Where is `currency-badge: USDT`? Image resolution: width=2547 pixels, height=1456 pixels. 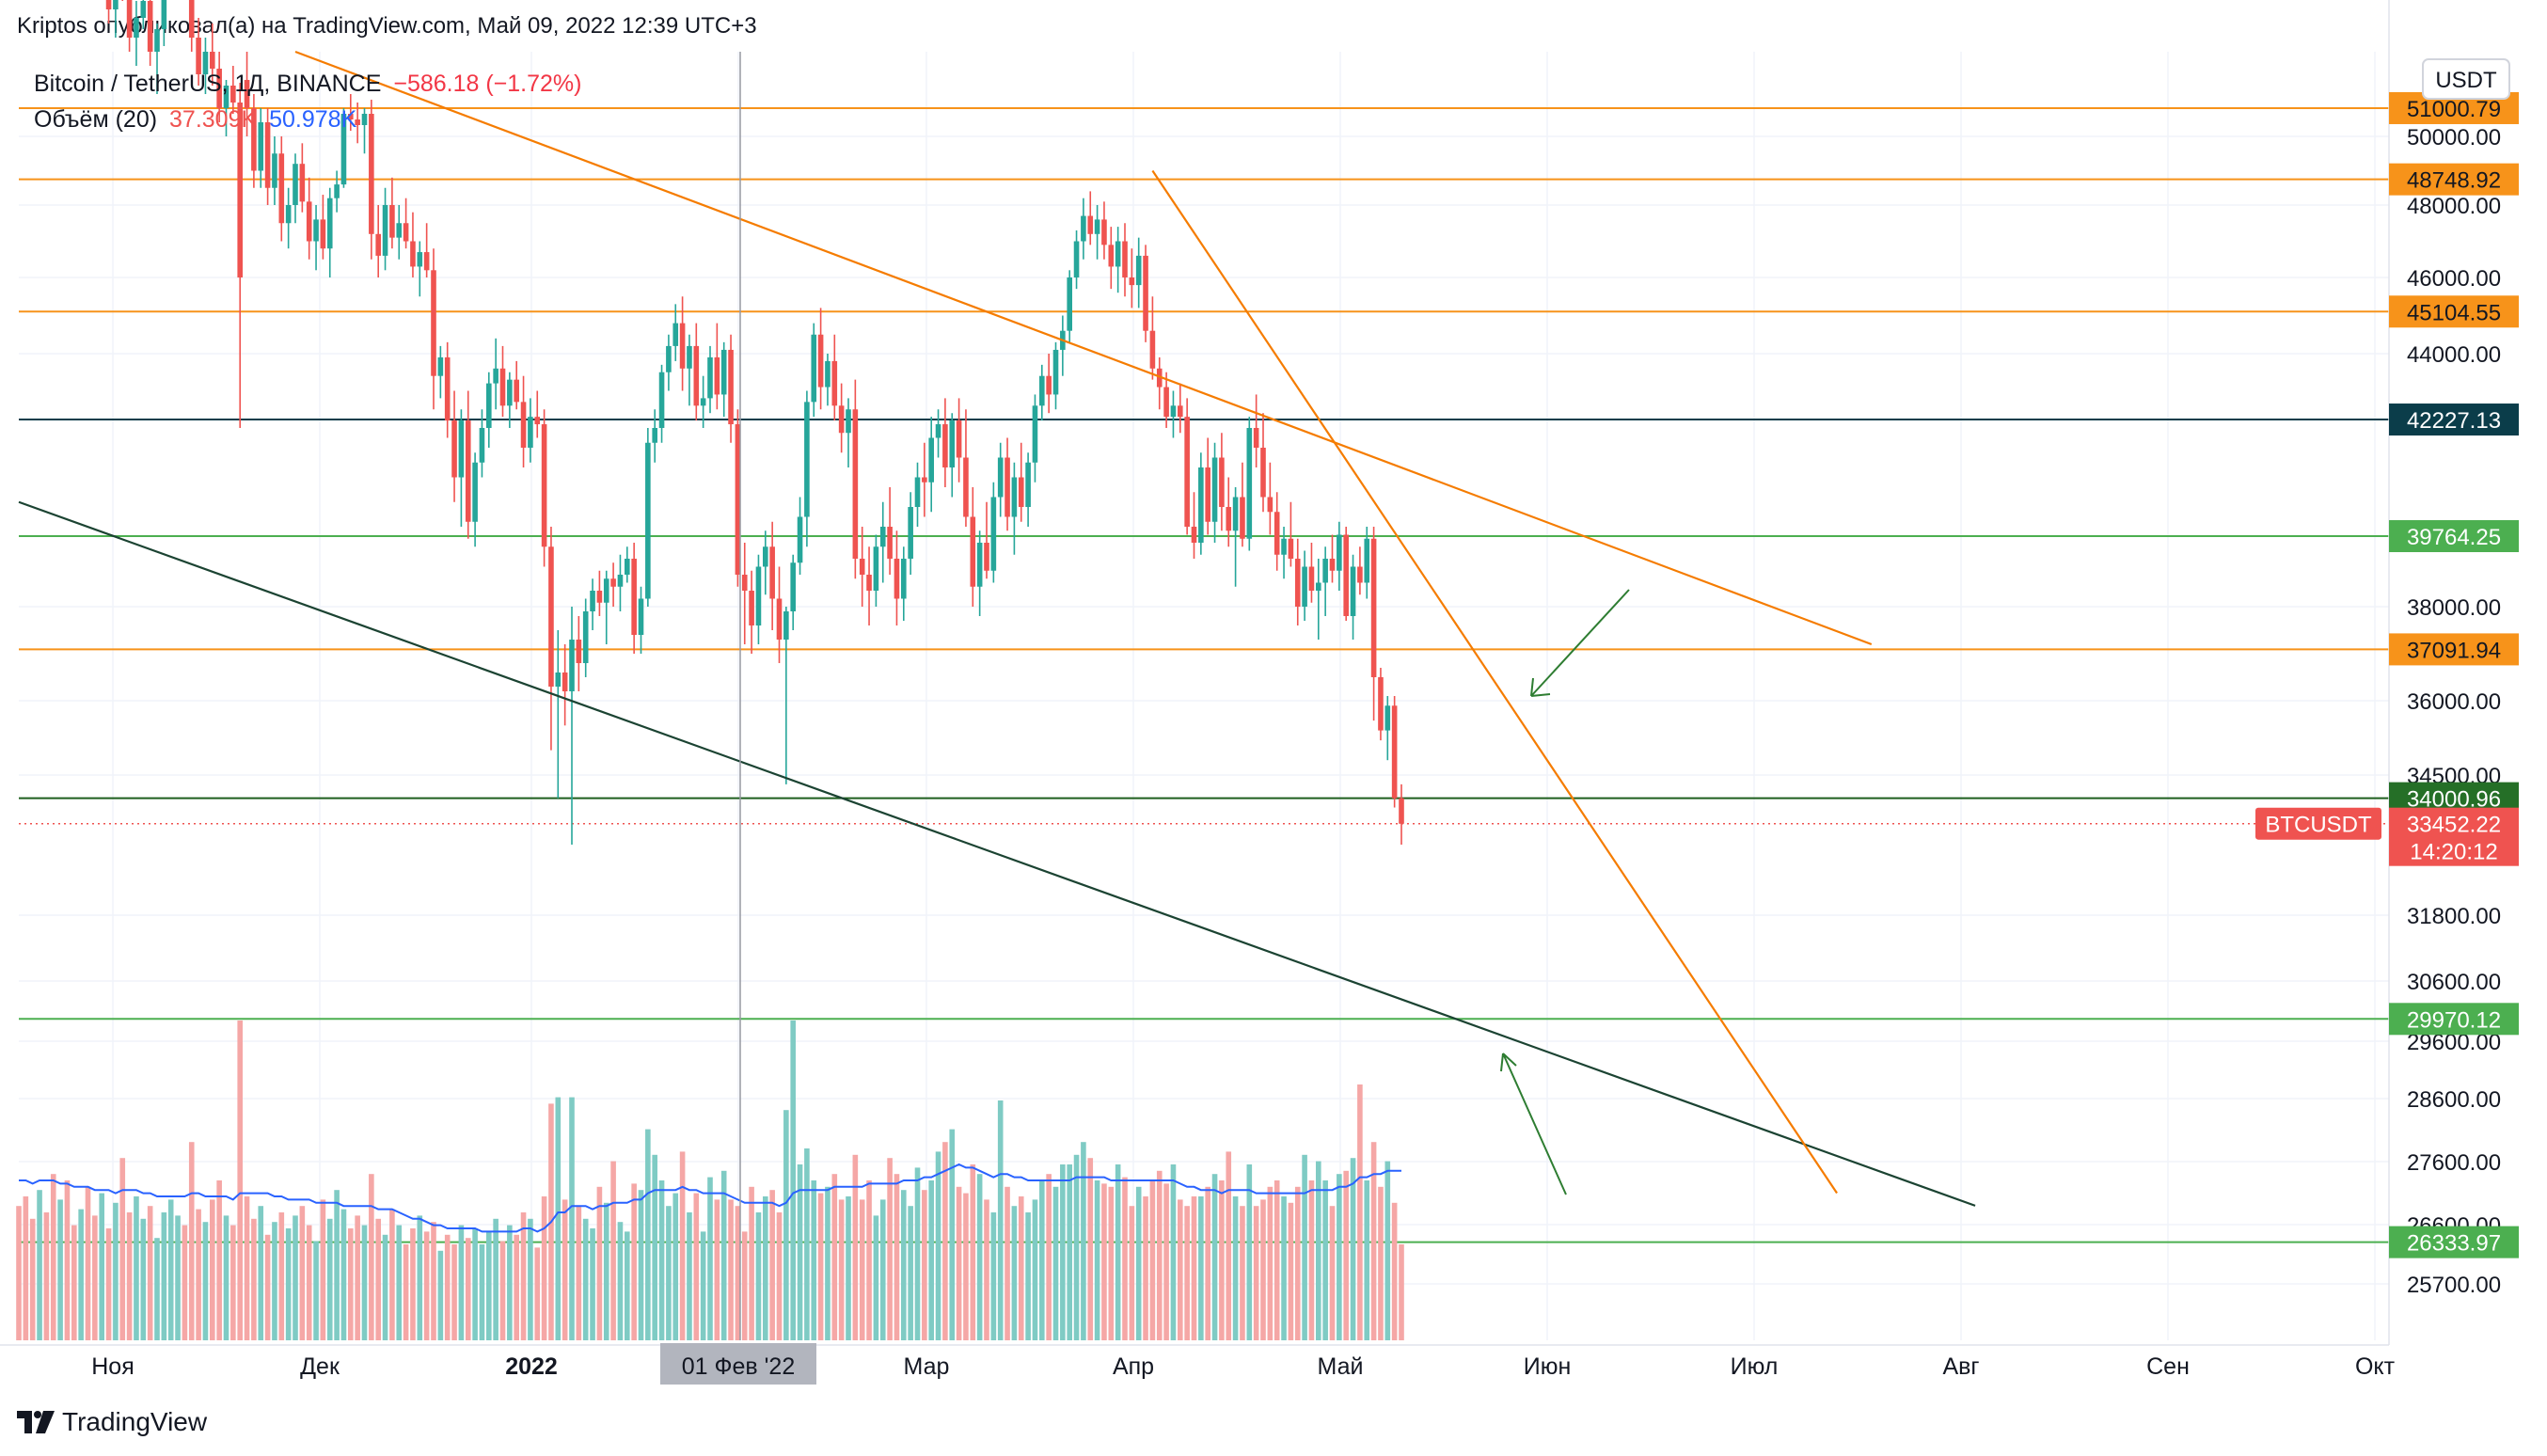
currency-badge: USDT is located at coordinates (2466, 79).